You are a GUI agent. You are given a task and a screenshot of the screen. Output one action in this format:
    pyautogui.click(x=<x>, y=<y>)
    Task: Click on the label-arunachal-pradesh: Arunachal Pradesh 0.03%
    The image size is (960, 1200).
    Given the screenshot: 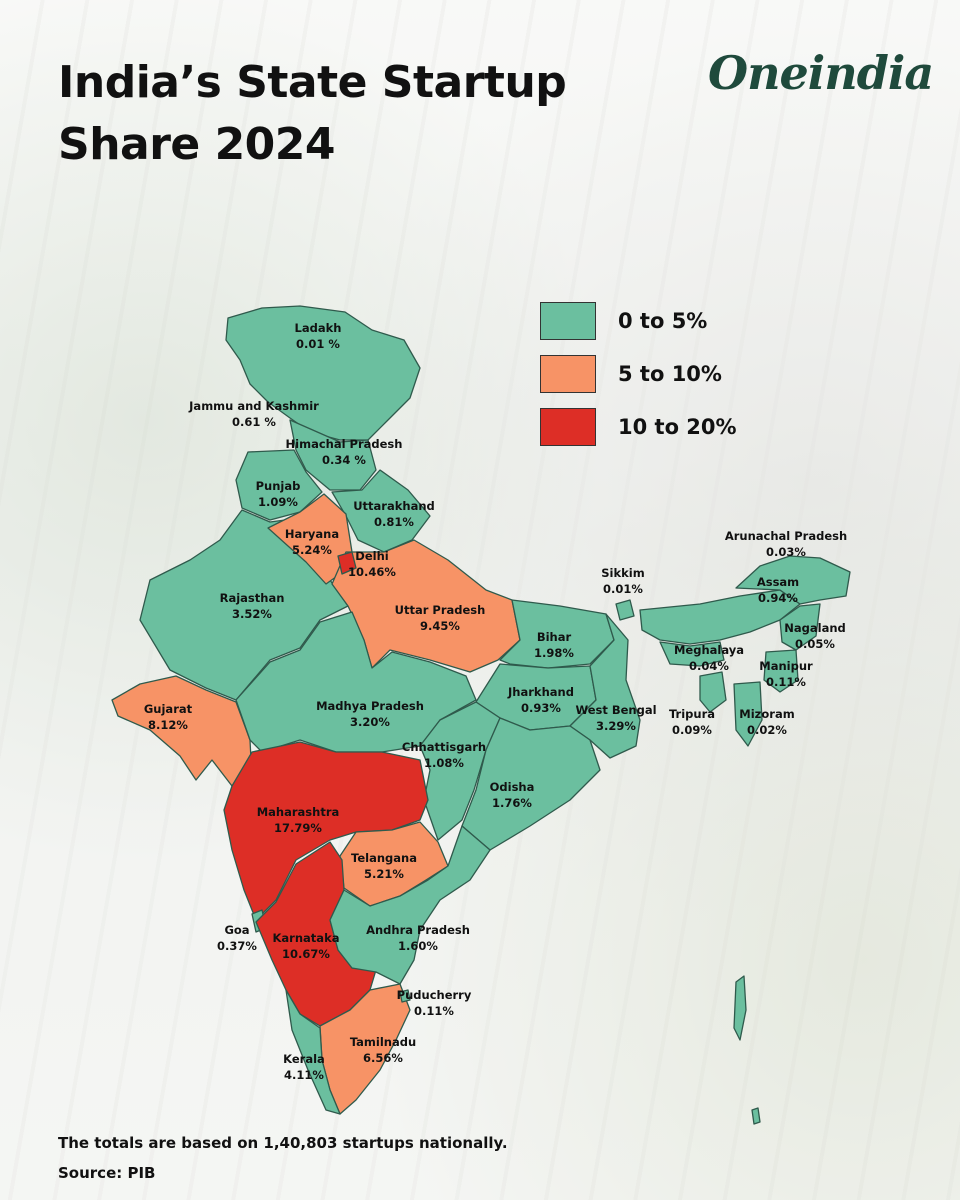 What is the action you would take?
    pyautogui.click(x=786, y=544)
    